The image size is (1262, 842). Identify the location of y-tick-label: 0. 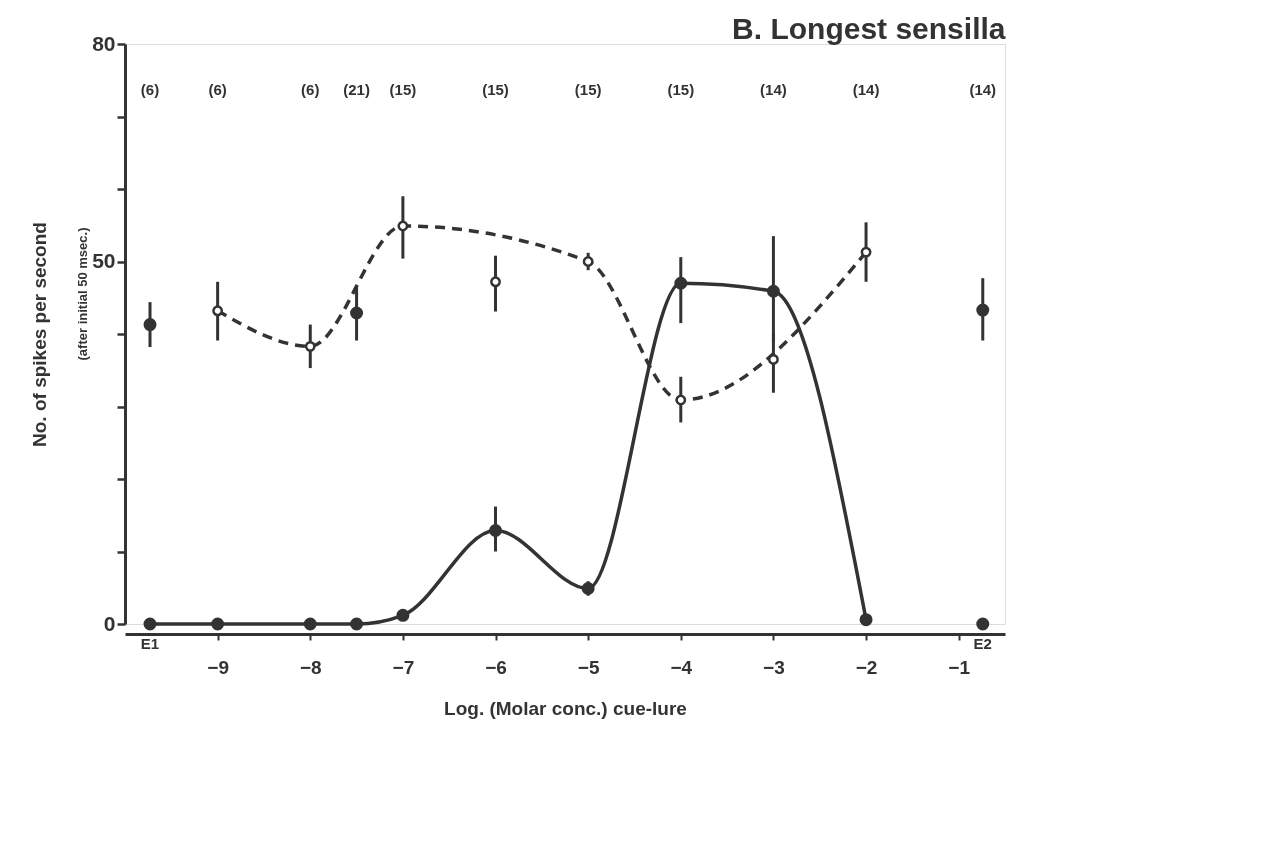
(109, 623).